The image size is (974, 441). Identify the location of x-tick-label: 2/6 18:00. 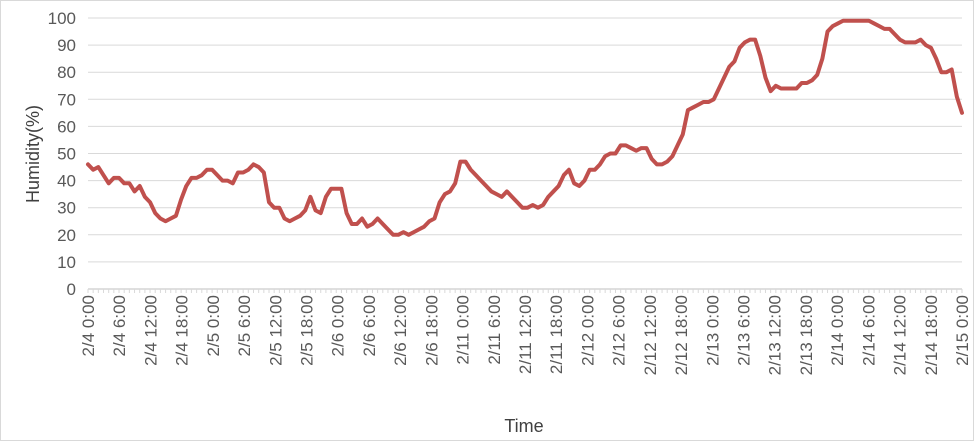
(431, 330).